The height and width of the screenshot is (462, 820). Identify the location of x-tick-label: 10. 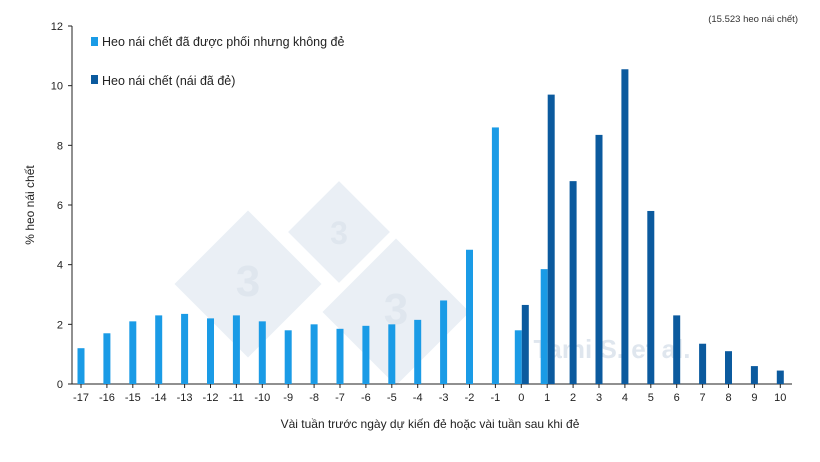
(780, 398).